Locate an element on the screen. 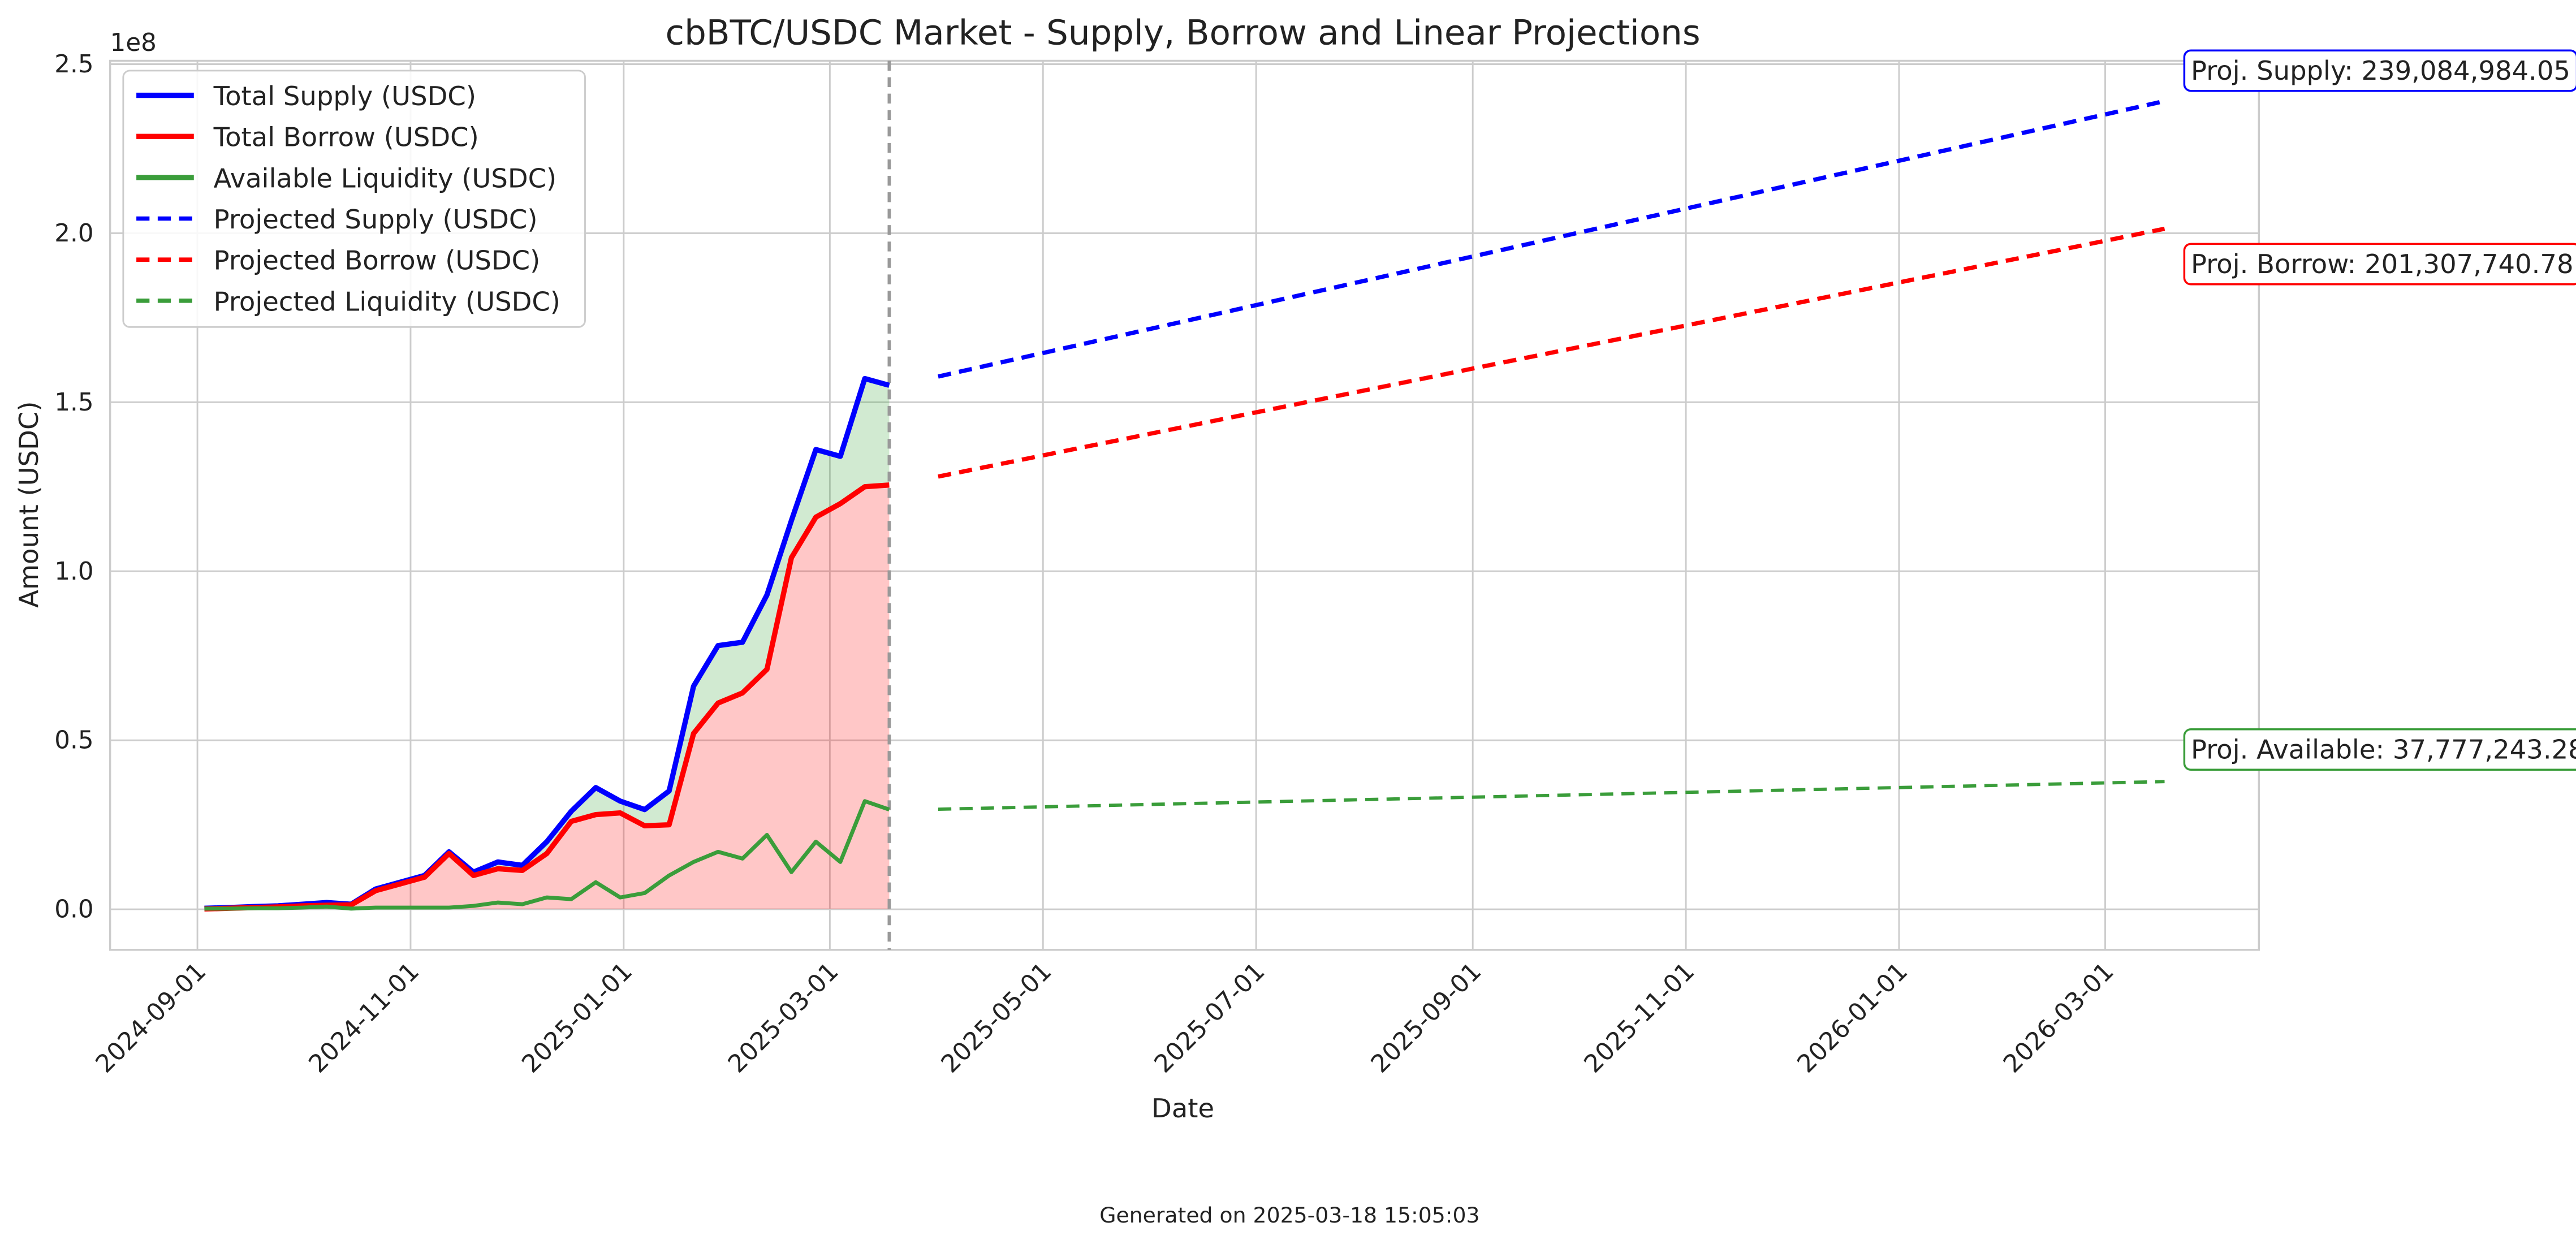  legend-label: Projected Borrow (USDC) is located at coordinates (378, 260).